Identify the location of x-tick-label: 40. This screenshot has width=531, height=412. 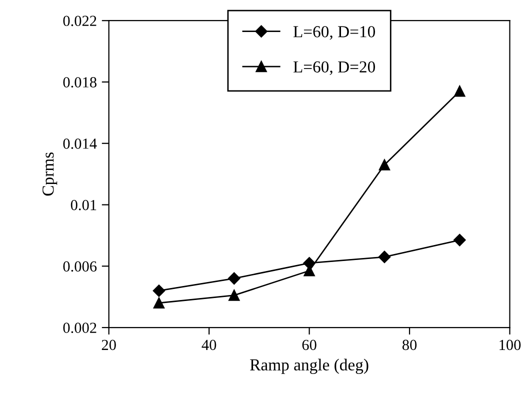
(209, 345).